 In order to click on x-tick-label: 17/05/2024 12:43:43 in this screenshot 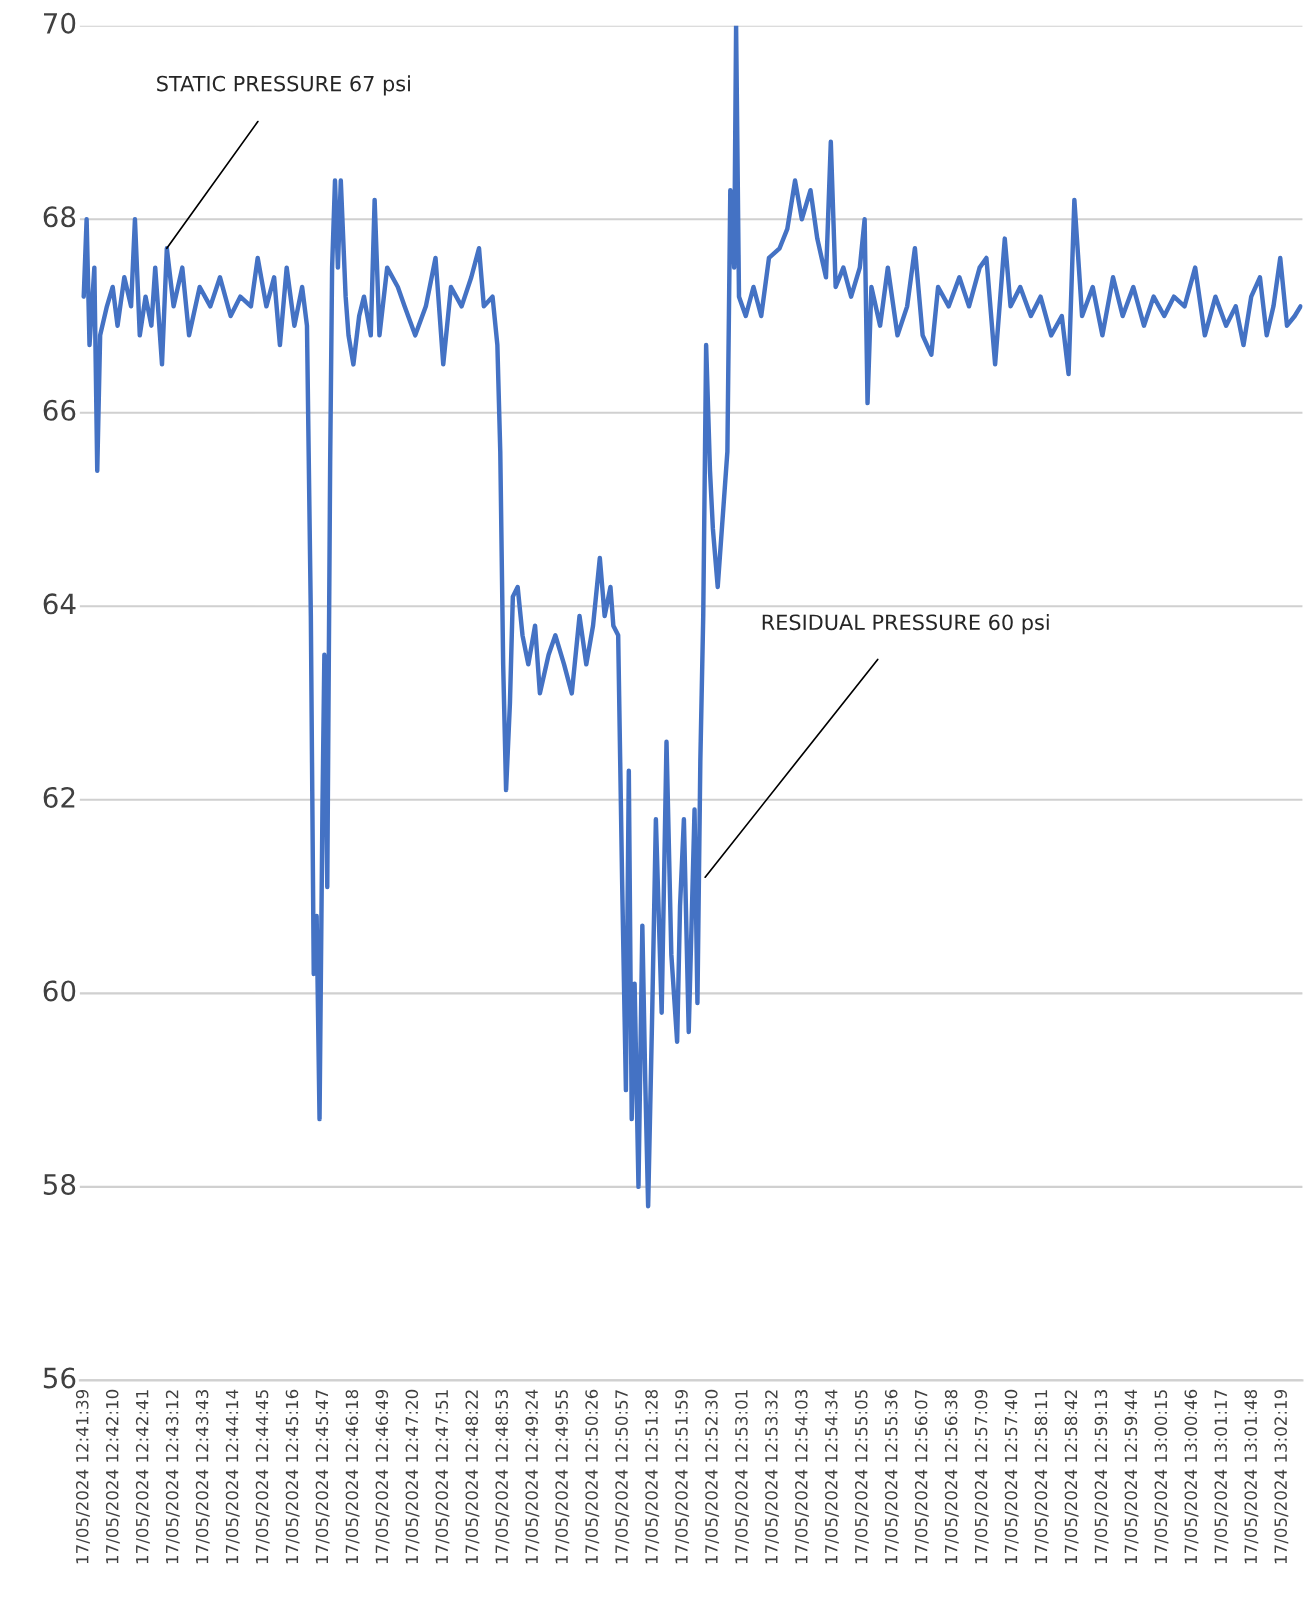, I will do `click(202, 1477)`.